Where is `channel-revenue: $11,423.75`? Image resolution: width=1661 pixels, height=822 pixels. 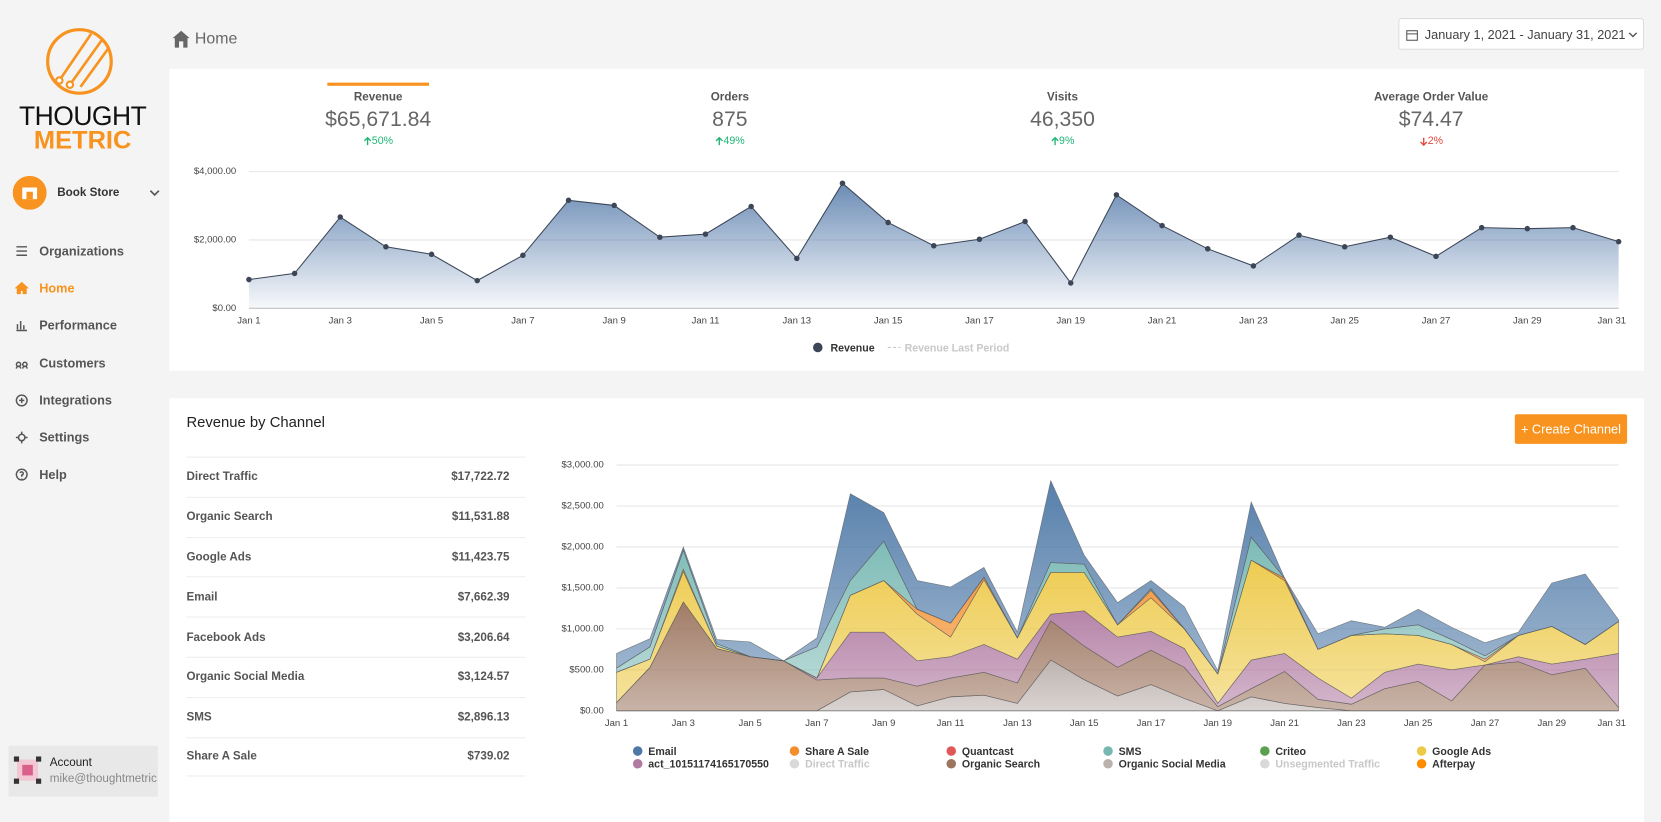 channel-revenue: $11,423.75 is located at coordinates (480, 557).